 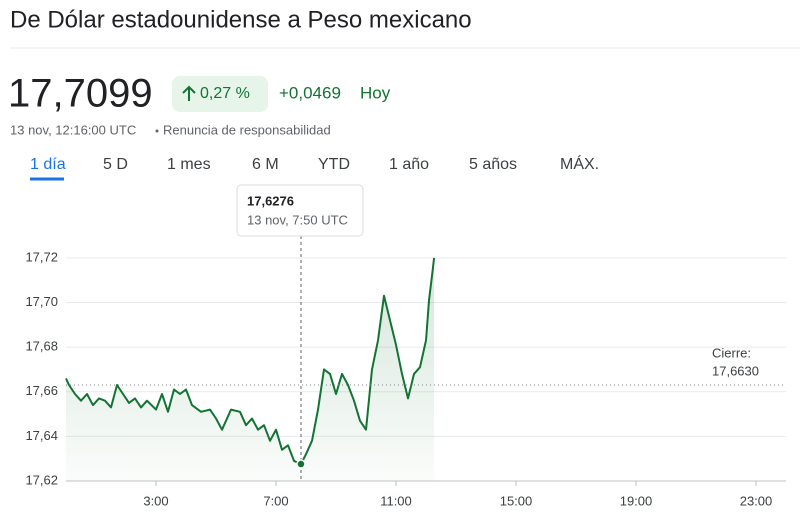 What do you see at coordinates (189, 164) in the screenshot?
I see `tab: 1 mes` at bounding box center [189, 164].